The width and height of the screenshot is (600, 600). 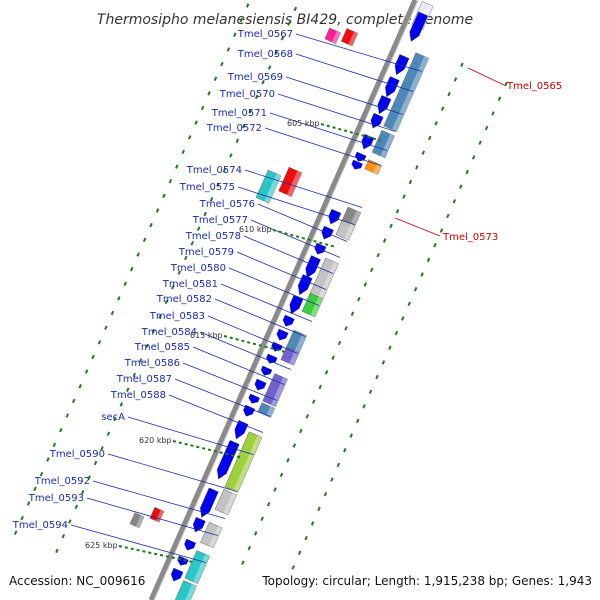 What do you see at coordinates (255, 229) in the screenshot?
I see `position-label: 610 kbp` at bounding box center [255, 229].